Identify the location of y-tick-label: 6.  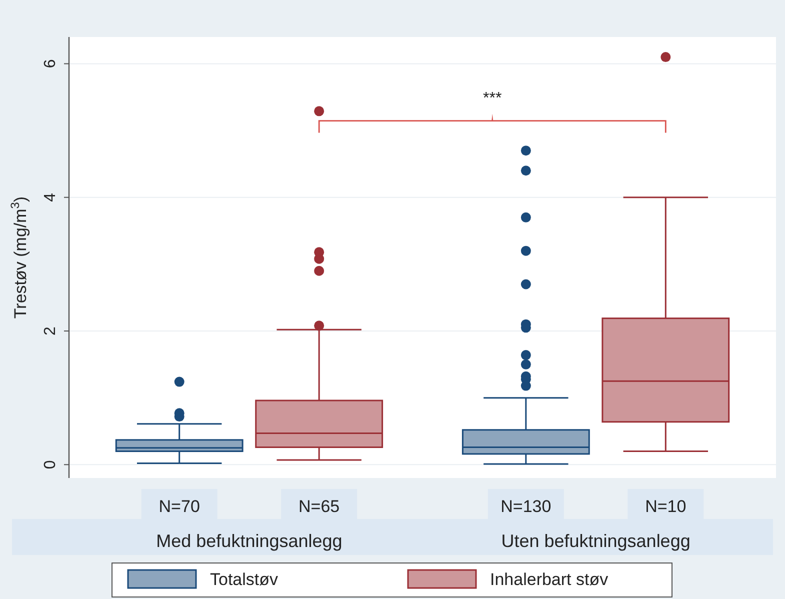
(50, 63).